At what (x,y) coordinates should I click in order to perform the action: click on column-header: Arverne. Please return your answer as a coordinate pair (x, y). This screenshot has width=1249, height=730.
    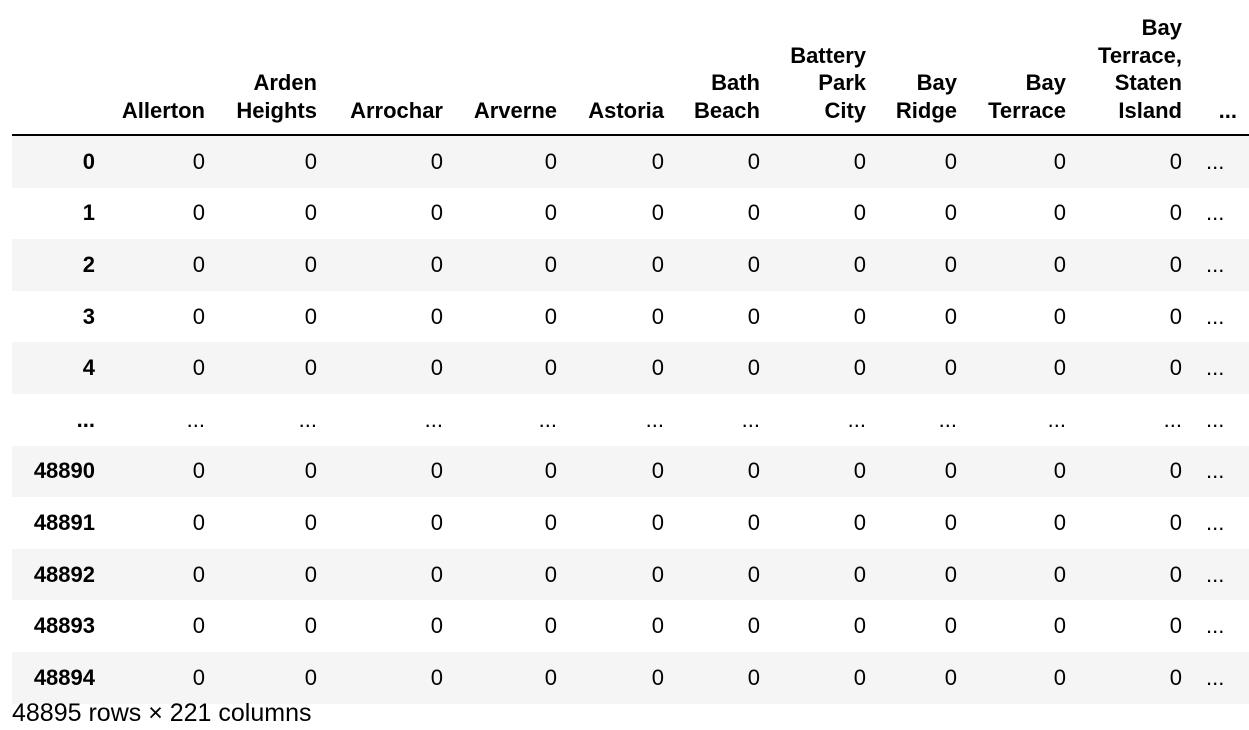
    Looking at the image, I should click on (512, 68).